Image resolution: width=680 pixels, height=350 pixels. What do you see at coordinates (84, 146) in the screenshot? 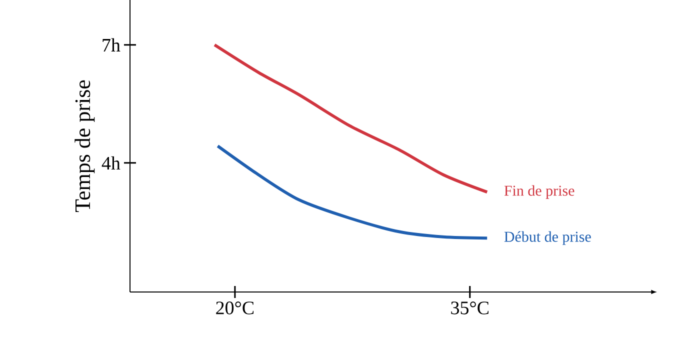
I see `y-axis-title: Temps de prise` at bounding box center [84, 146].